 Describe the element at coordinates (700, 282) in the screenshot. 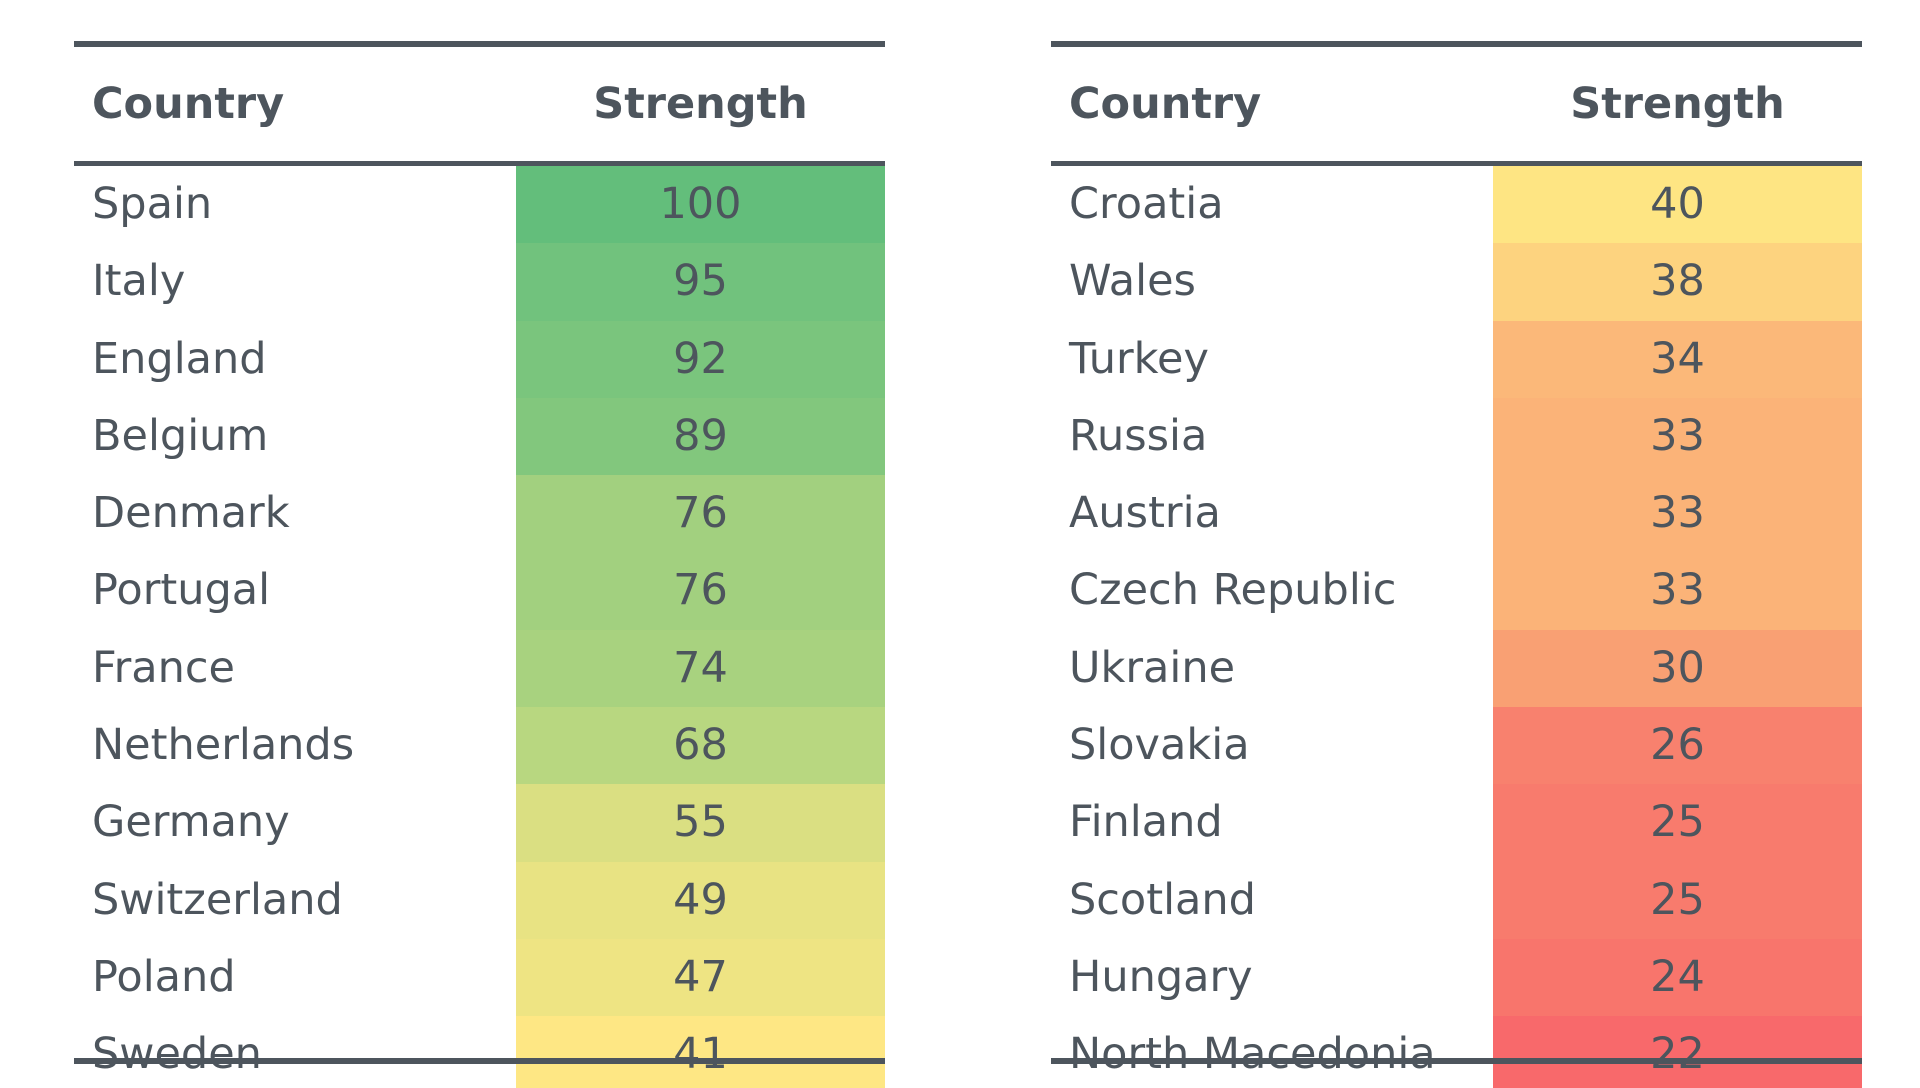

I see `strength-cell: 95` at that location.